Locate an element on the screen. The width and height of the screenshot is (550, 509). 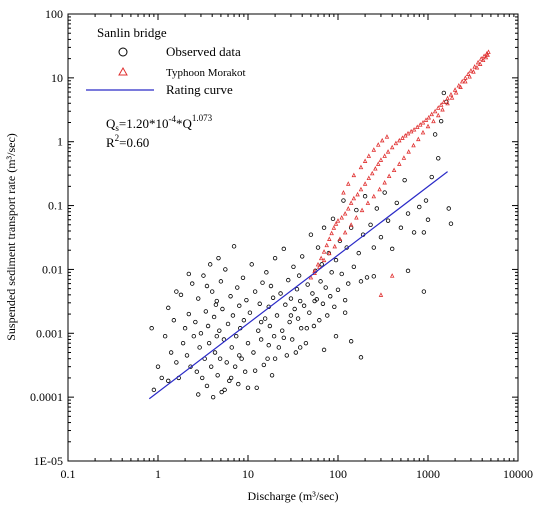
x-tick-label: 100 is located at coordinates (338, 474).